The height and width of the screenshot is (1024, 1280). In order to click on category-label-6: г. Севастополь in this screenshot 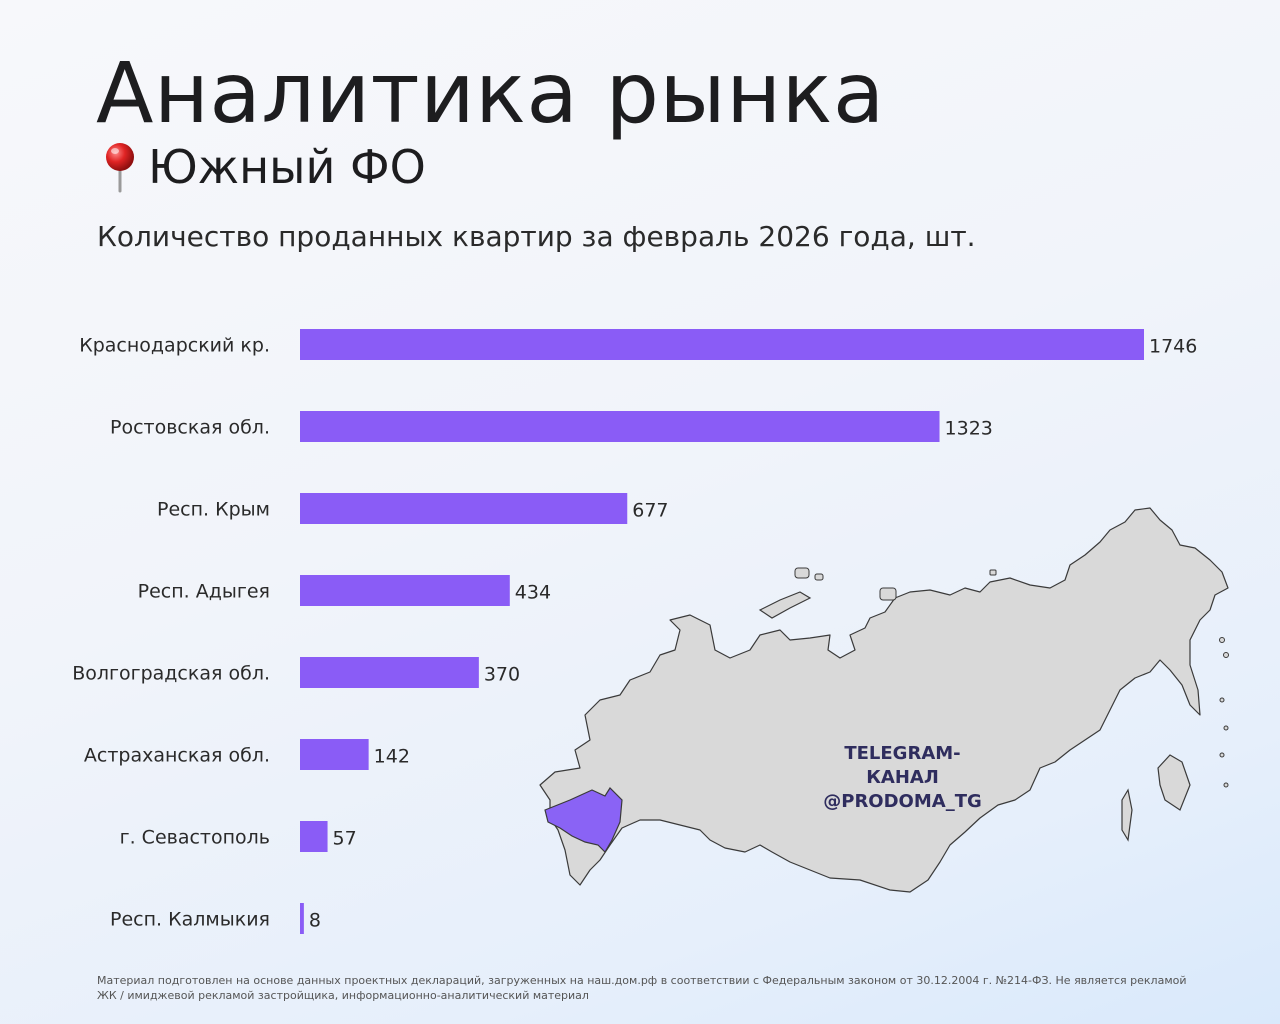, I will do `click(195, 838)`.